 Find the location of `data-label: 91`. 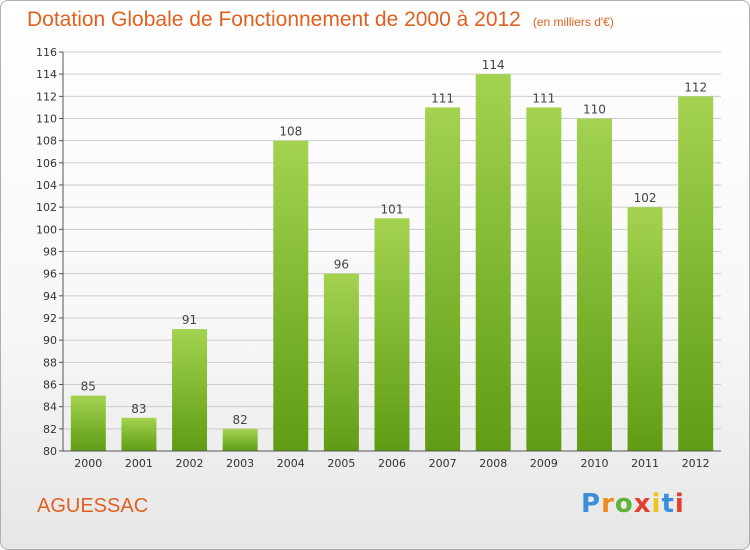

data-label: 91 is located at coordinates (189, 320).